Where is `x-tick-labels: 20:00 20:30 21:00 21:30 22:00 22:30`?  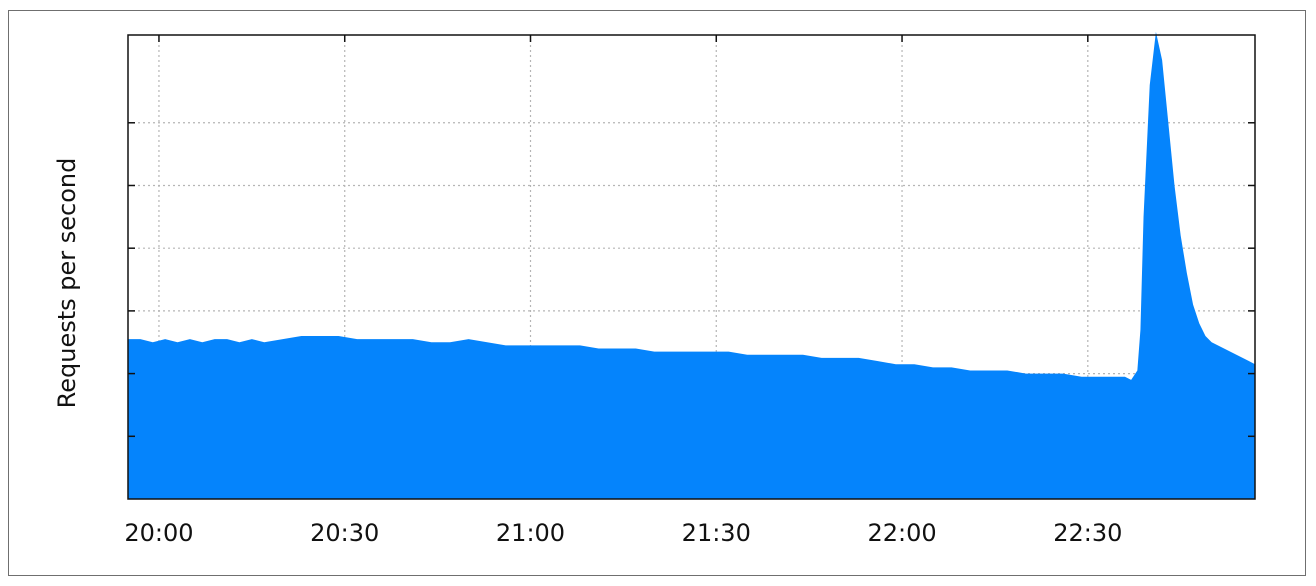 x-tick-labels: 20:00 20:30 21:00 21:30 22:00 22:30 is located at coordinates (623, 533).